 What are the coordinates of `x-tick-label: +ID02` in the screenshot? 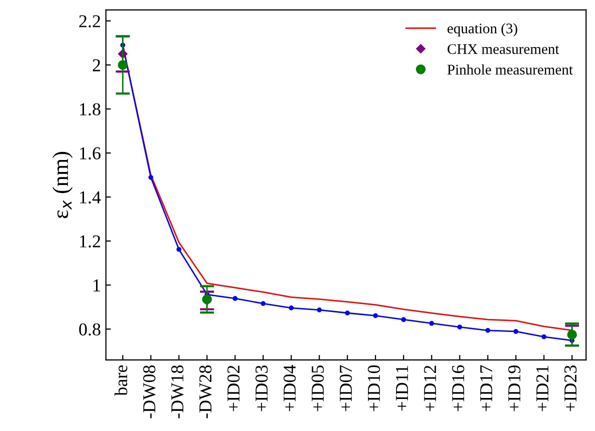 It's located at (233, 389).